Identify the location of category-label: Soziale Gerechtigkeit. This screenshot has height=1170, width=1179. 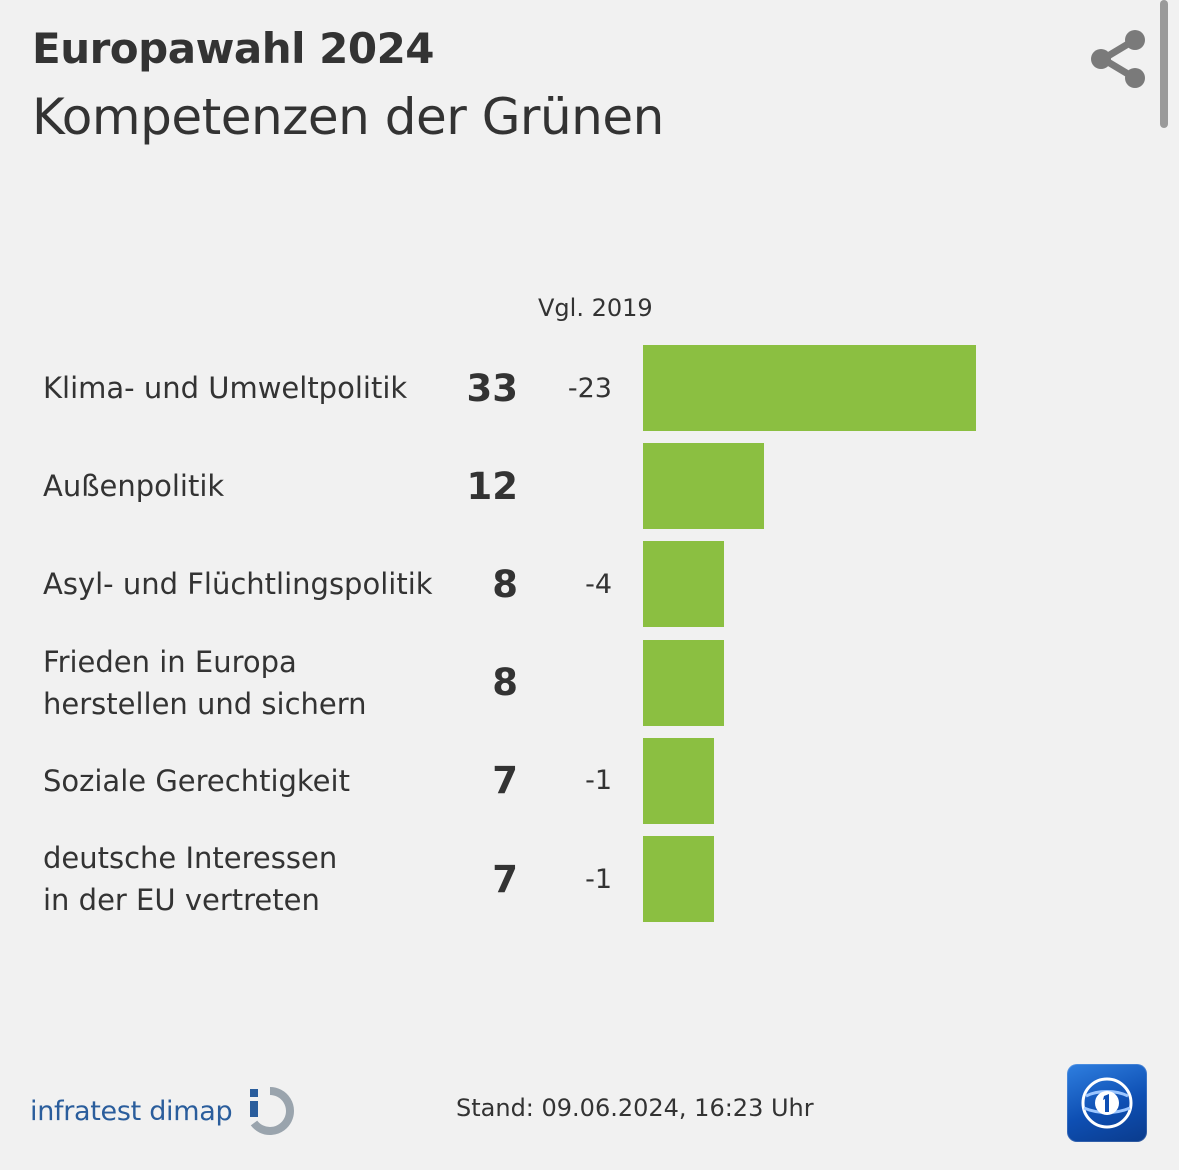
(196, 780).